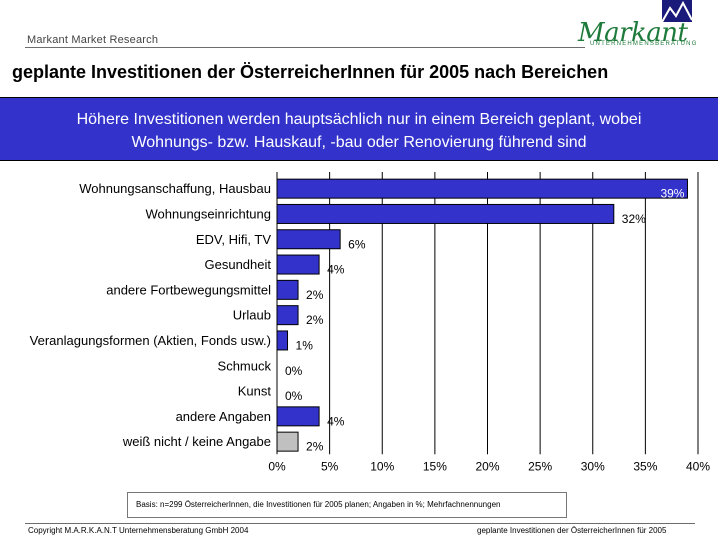 The height and width of the screenshot is (540, 720). What do you see at coordinates (175, 188) in the screenshot?
I see `category-label: Wohnungsanschaffung, Hausbau` at bounding box center [175, 188].